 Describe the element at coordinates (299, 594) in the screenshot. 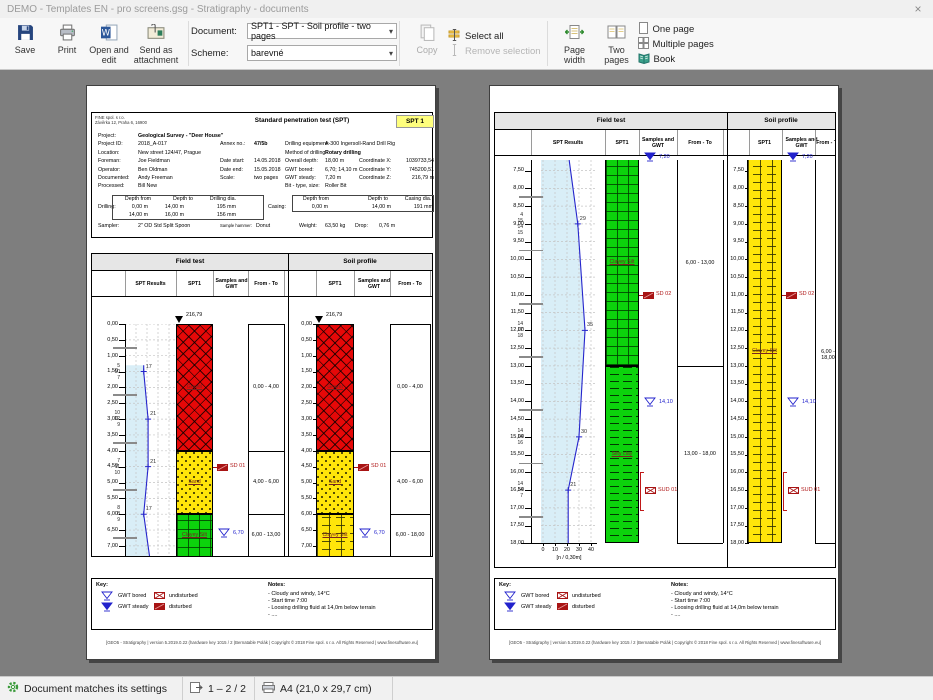

I see `note-line: - Cloudy and windy, 14°C` at that location.